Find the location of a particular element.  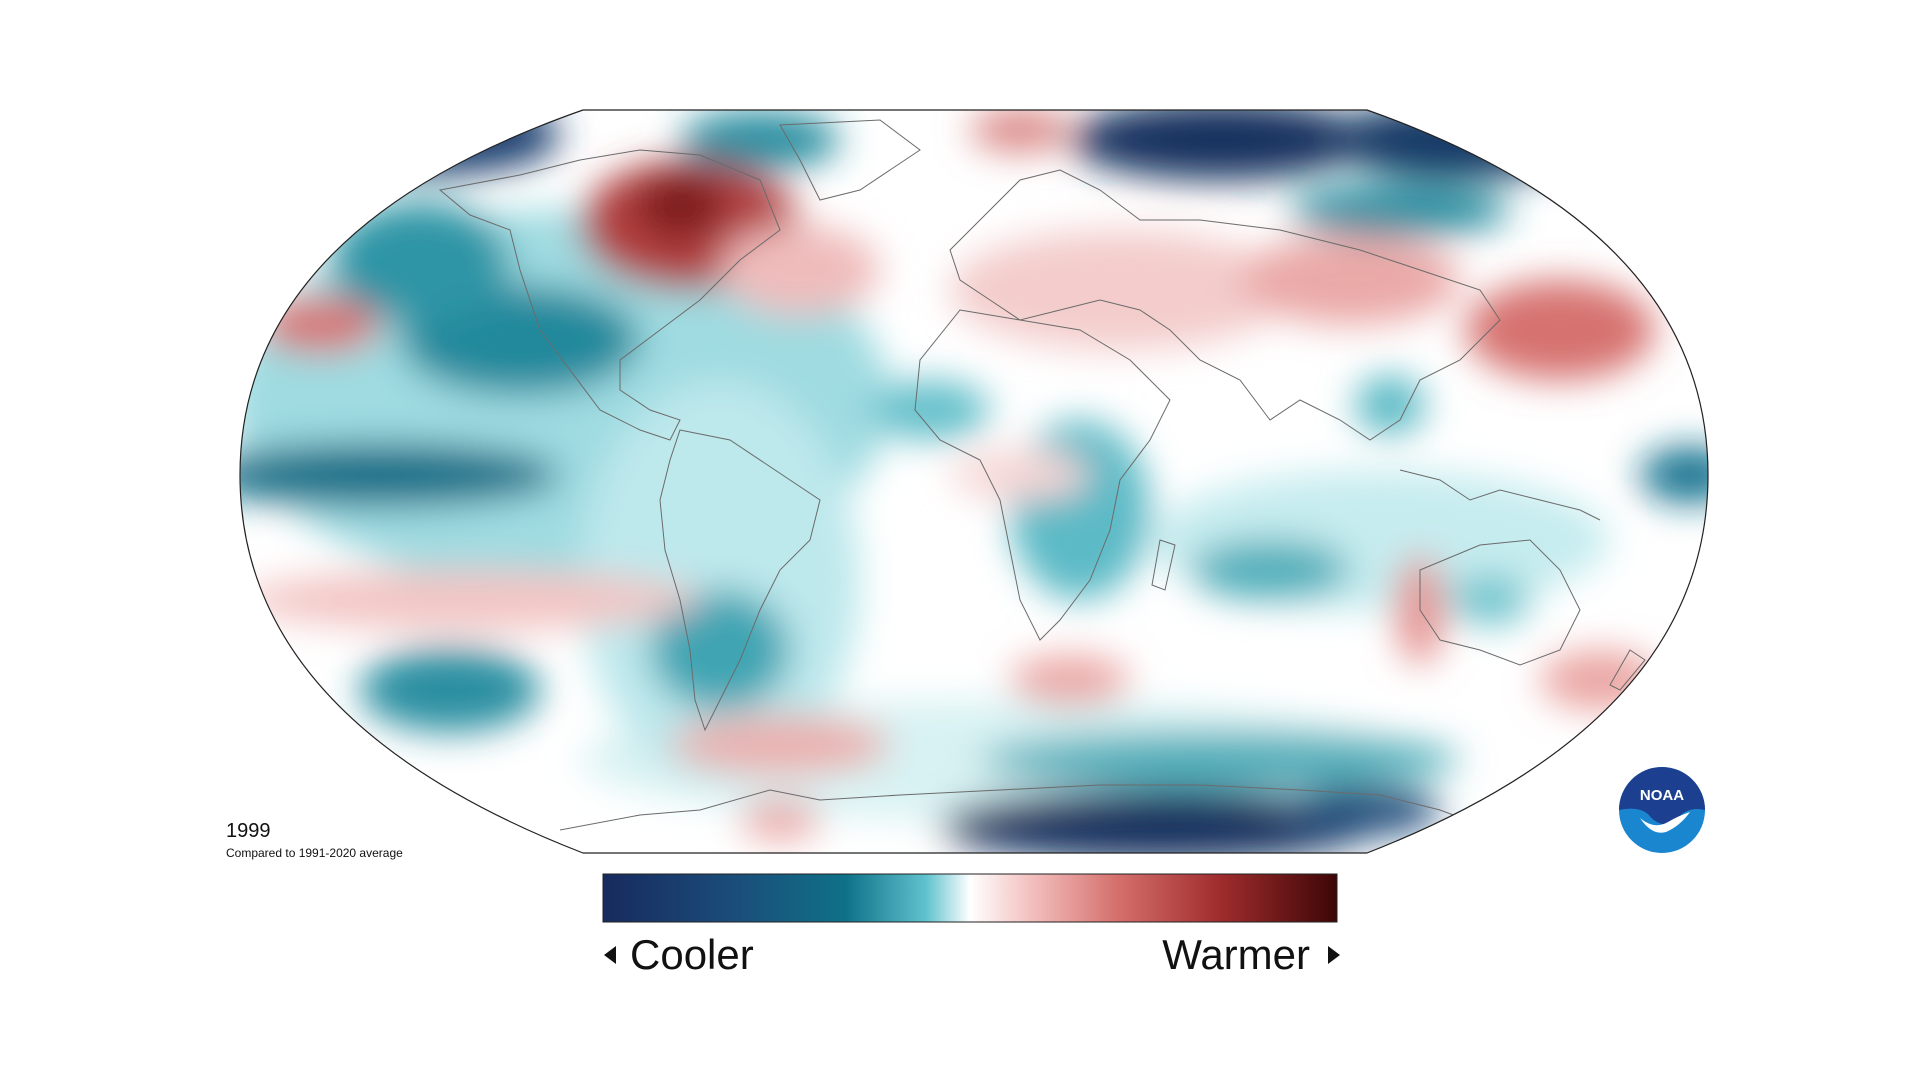

noaa-logo-graphic: NOAA is located at coordinates (1662, 810).